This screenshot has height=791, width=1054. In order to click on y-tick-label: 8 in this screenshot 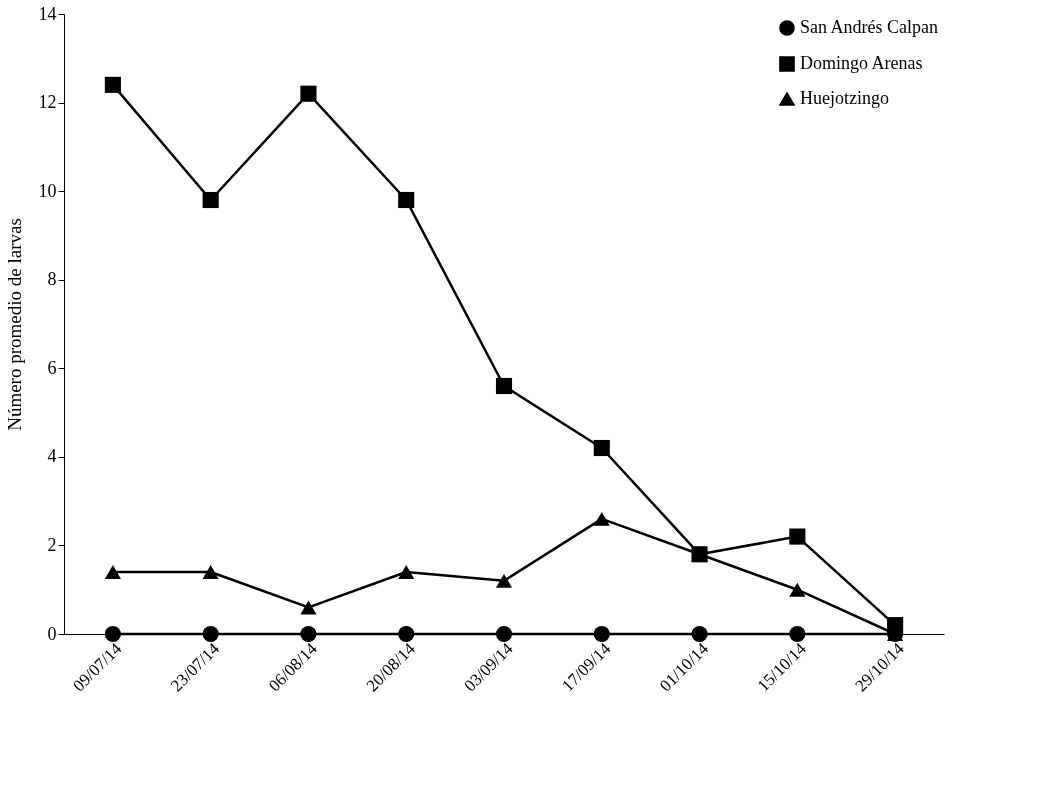, I will do `click(52, 279)`.